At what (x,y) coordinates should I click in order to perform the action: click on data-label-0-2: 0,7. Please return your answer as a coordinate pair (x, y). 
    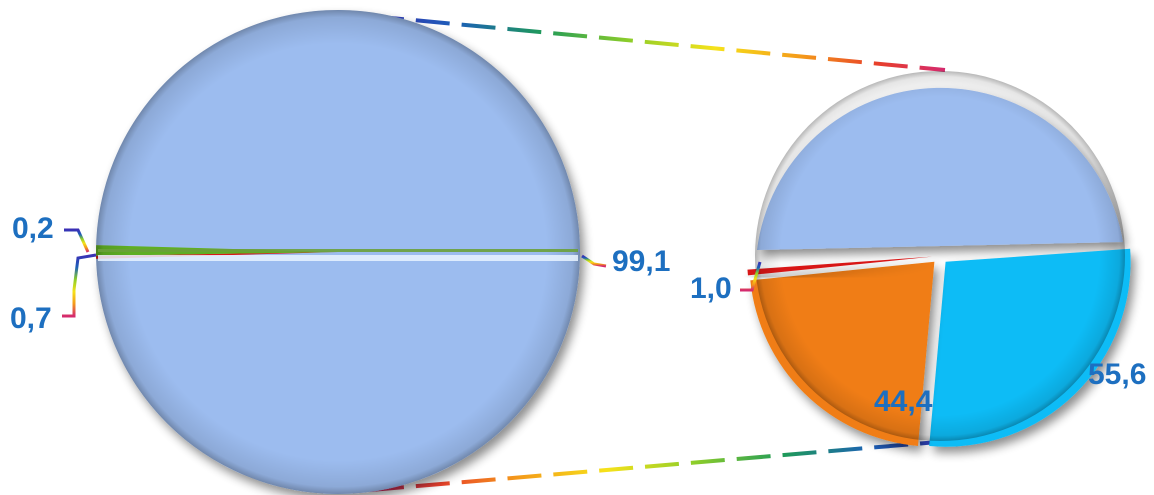
    Looking at the image, I should click on (31, 318).